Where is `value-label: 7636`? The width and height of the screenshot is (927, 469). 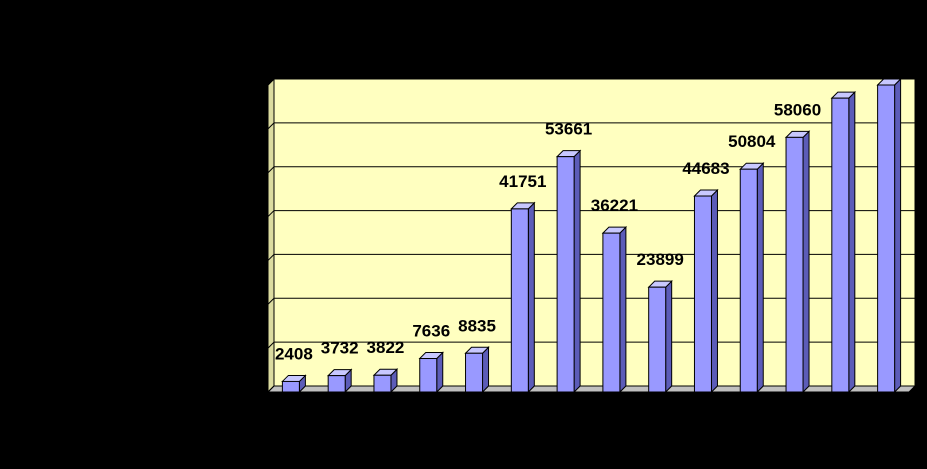 value-label: 7636 is located at coordinates (431, 331).